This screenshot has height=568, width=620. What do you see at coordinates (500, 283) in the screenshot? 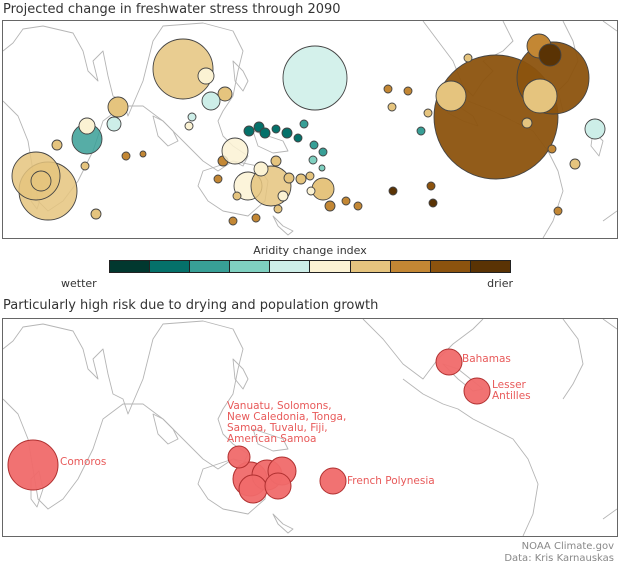
I see `legend-drier-label: drier` at bounding box center [500, 283].